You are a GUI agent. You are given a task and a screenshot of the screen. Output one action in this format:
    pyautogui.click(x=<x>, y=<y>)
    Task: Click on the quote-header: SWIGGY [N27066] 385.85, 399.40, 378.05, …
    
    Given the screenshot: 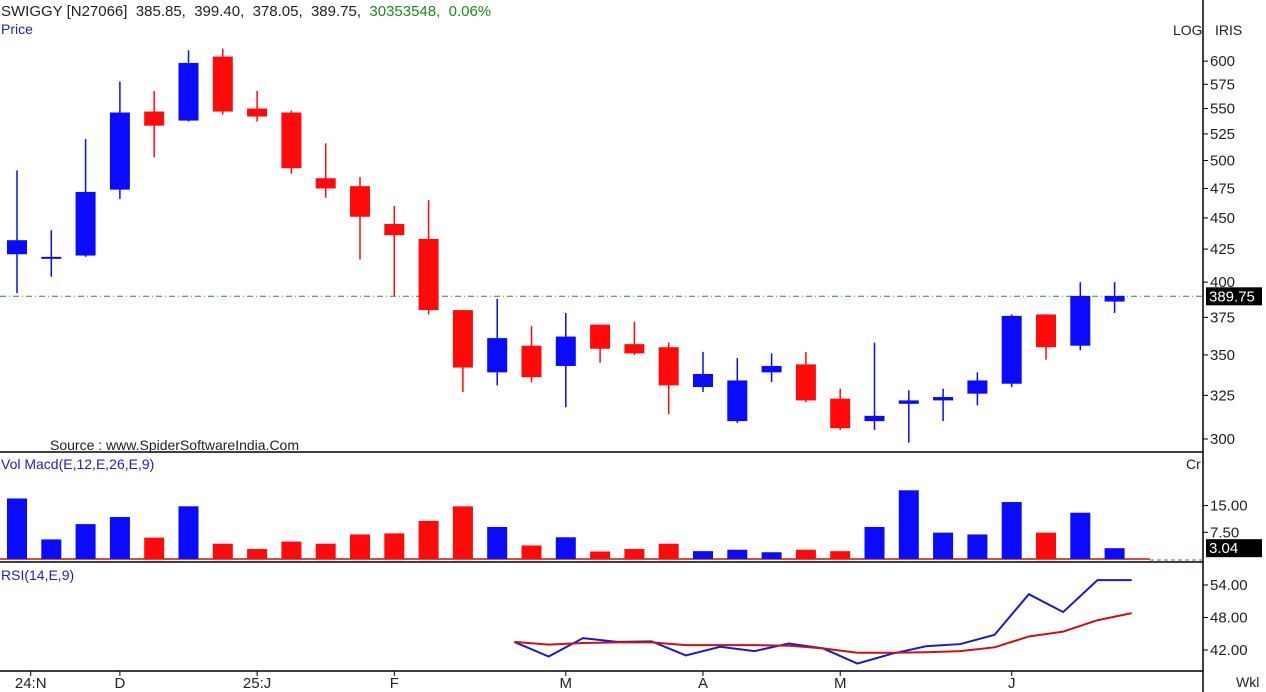 What is the action you would take?
    pyautogui.click(x=246, y=11)
    